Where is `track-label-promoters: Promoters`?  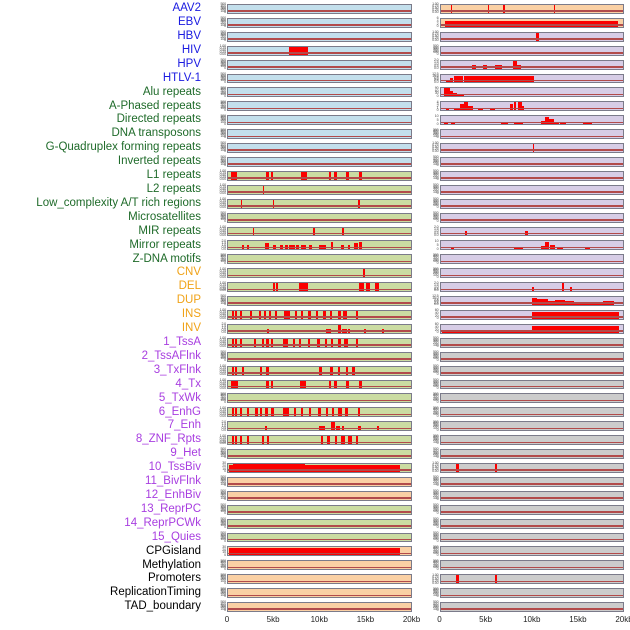
track-label-promoters: Promoters is located at coordinates (174, 578).